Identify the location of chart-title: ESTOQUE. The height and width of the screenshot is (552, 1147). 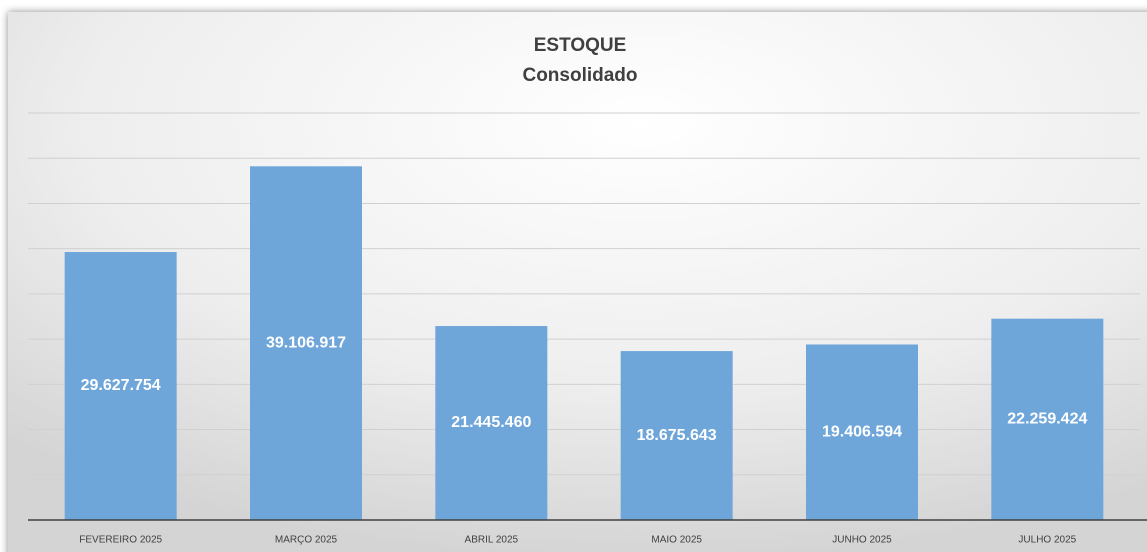
(580, 45).